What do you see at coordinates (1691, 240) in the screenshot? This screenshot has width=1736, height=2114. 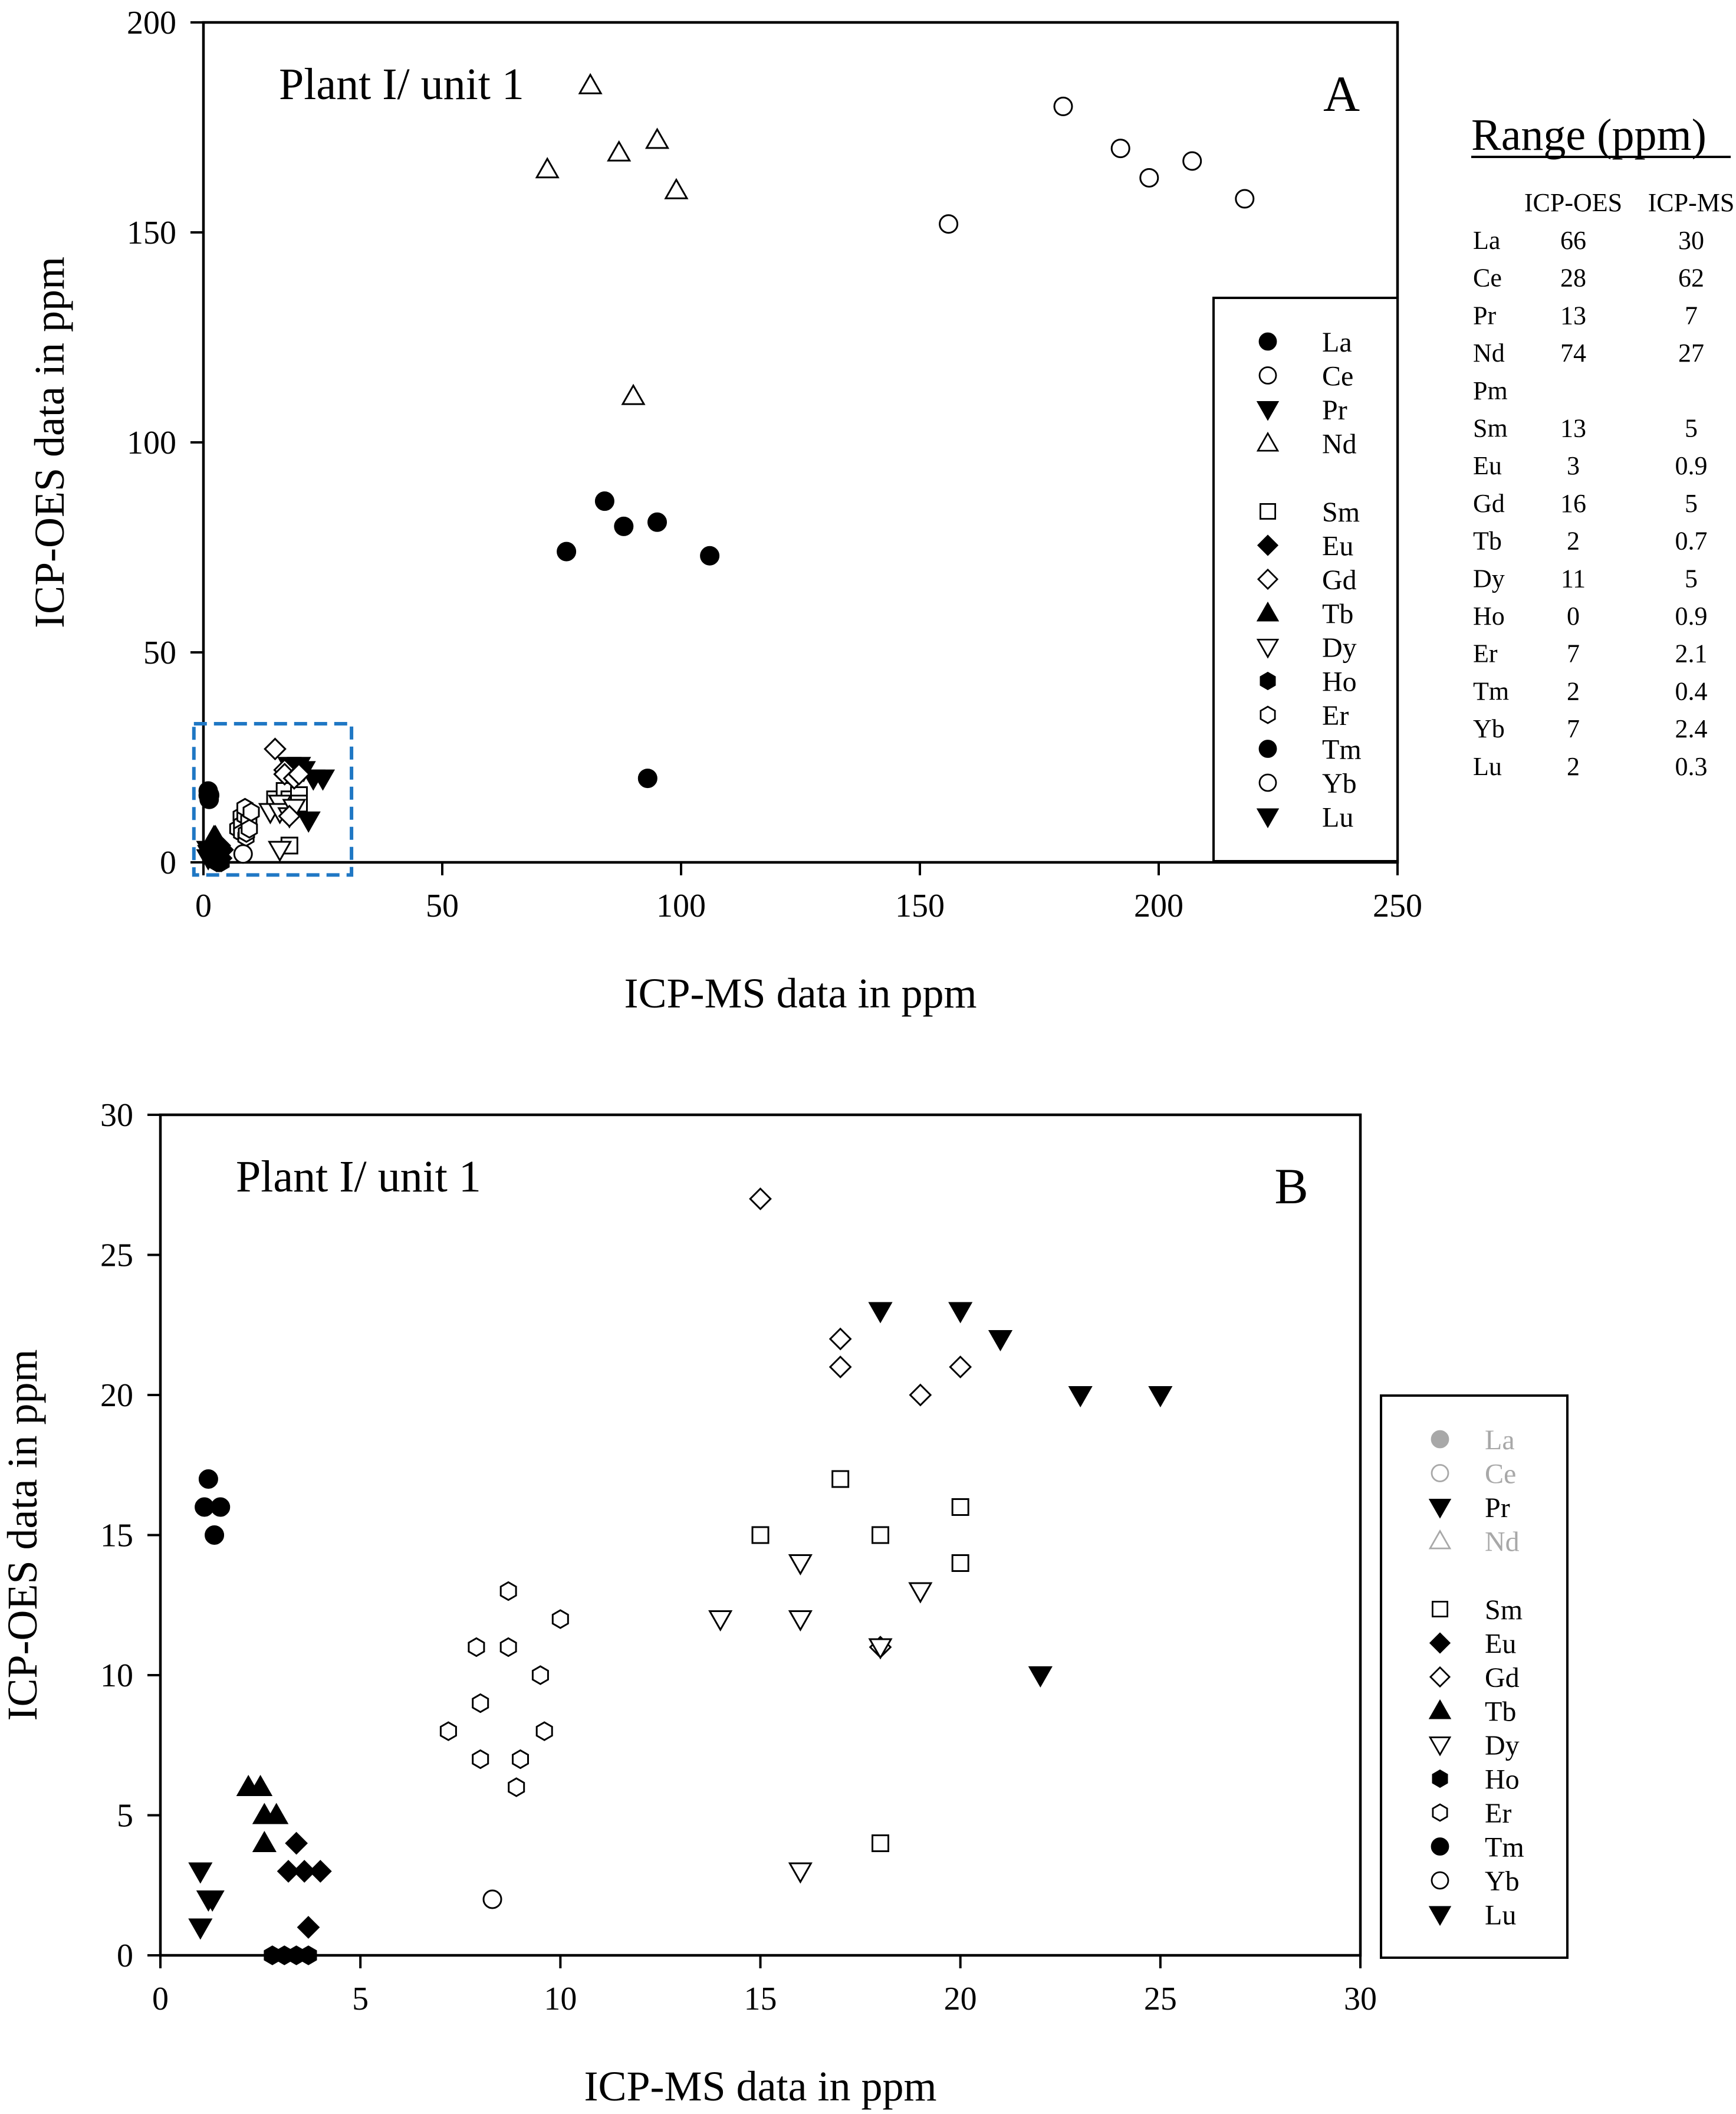 I see `range-table-cell: 30` at bounding box center [1691, 240].